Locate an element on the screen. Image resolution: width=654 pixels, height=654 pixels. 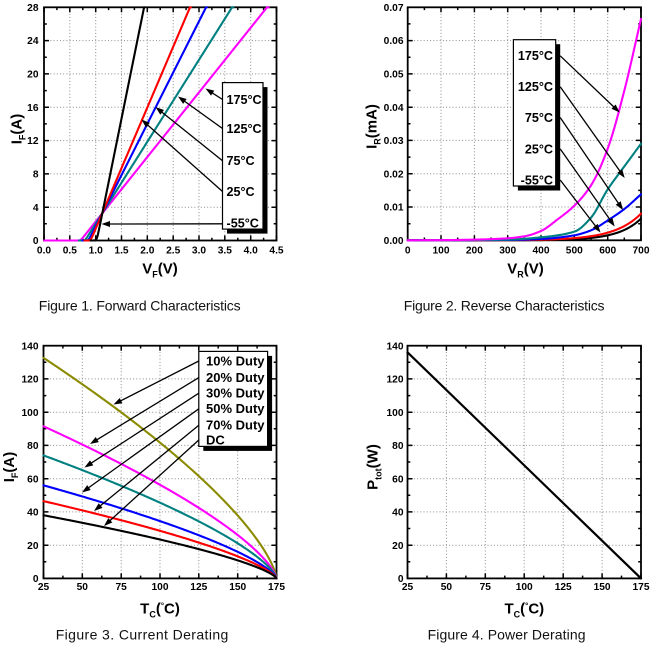
svg-text: 1.5 is located at coordinates (121, 251).